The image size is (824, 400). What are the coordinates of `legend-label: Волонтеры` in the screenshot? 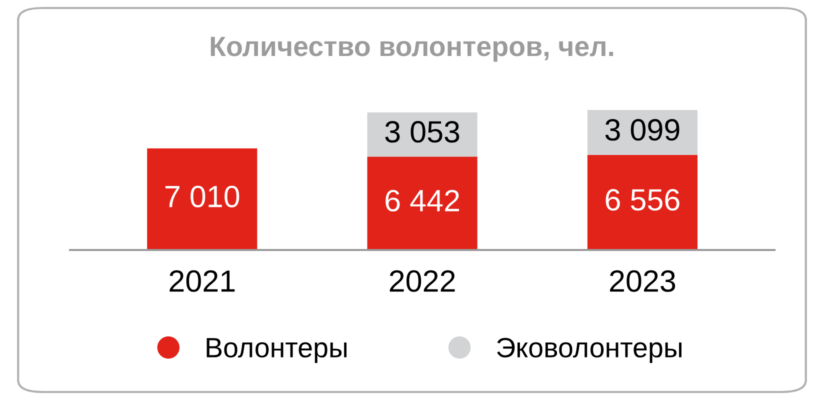 It's located at (276, 350).